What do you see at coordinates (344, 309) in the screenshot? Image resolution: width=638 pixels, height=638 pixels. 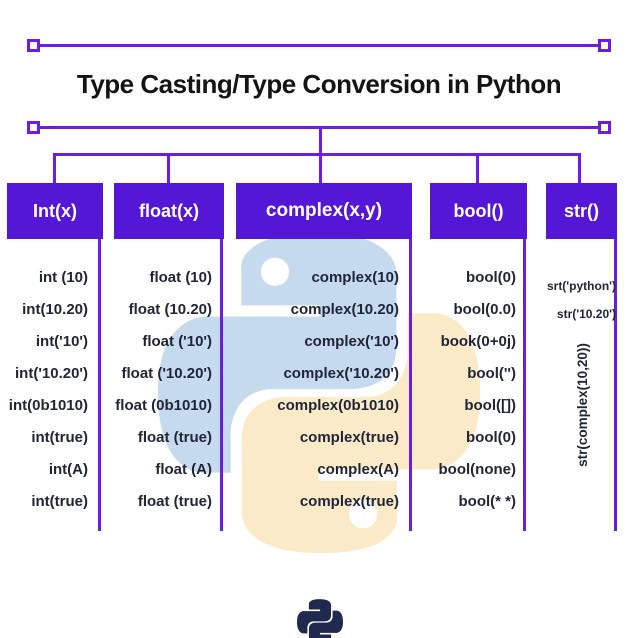 I see `cell: complex(10.20)` at bounding box center [344, 309].